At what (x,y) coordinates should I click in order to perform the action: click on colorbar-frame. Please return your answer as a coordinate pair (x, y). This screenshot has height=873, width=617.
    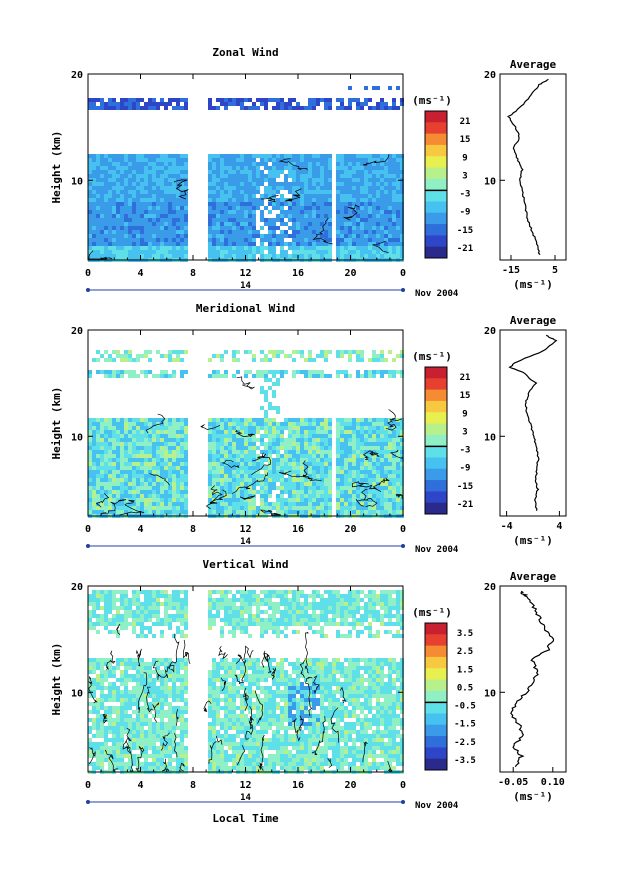
    Looking at the image, I should click on (436, 440).